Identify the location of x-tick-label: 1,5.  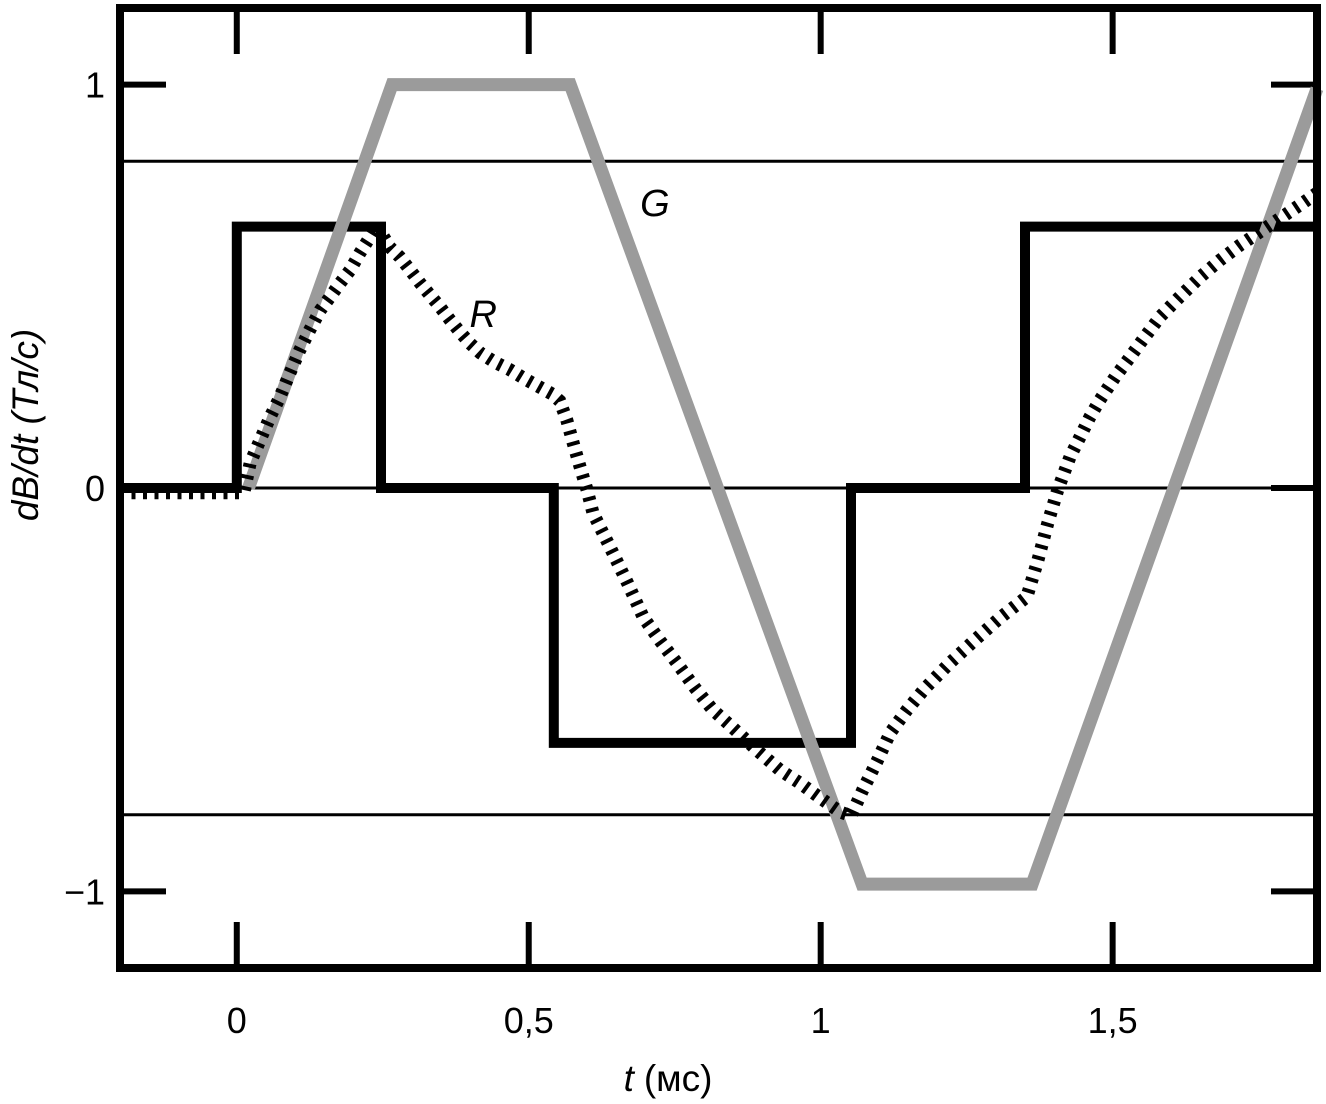
(1113, 1020).